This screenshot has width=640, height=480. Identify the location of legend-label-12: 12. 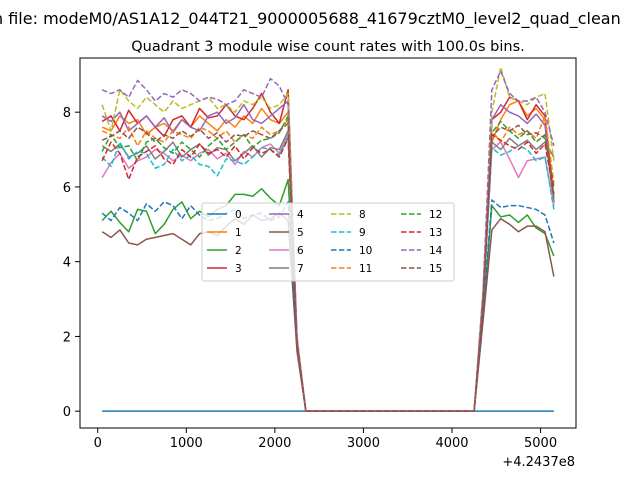
(435, 215).